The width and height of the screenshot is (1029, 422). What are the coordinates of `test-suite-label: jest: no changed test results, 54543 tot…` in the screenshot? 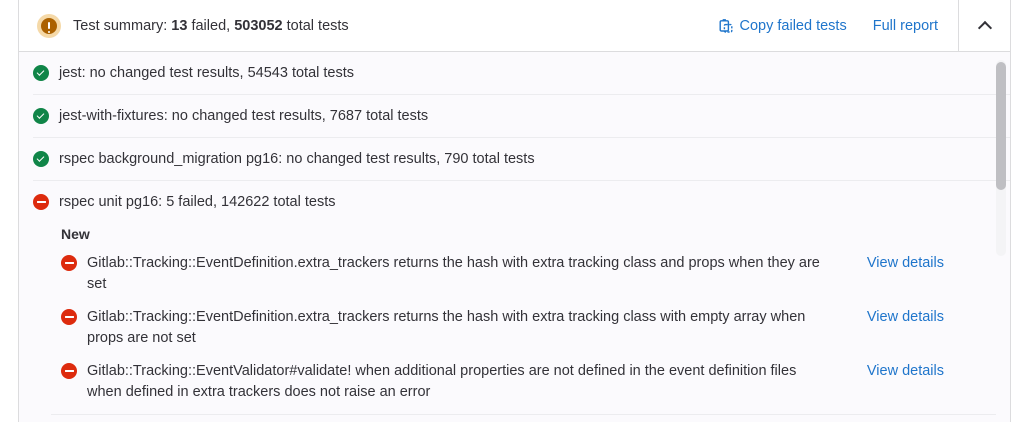 It's located at (207, 73).